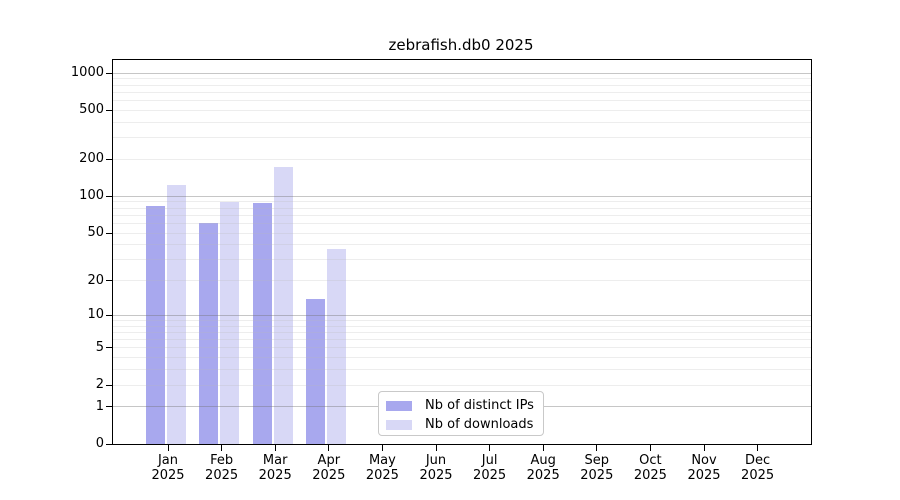 The height and width of the screenshot is (500, 900). I want to click on x-tick-label: Dec 2025, so click(758, 468).